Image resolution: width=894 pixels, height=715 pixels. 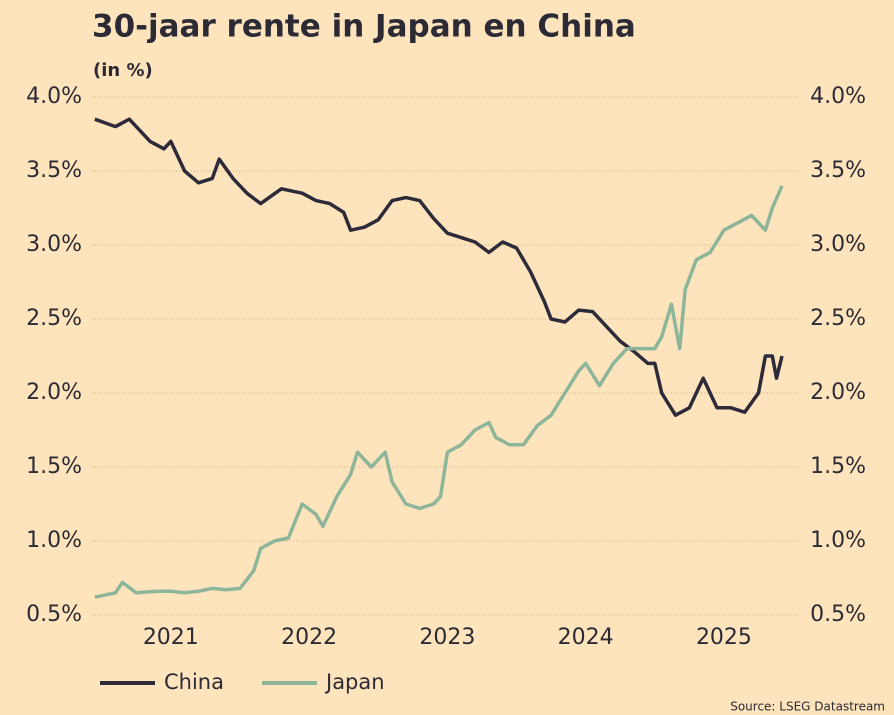 What do you see at coordinates (54, 540) in the screenshot?
I see `y-tick-label: 1.0%` at bounding box center [54, 540].